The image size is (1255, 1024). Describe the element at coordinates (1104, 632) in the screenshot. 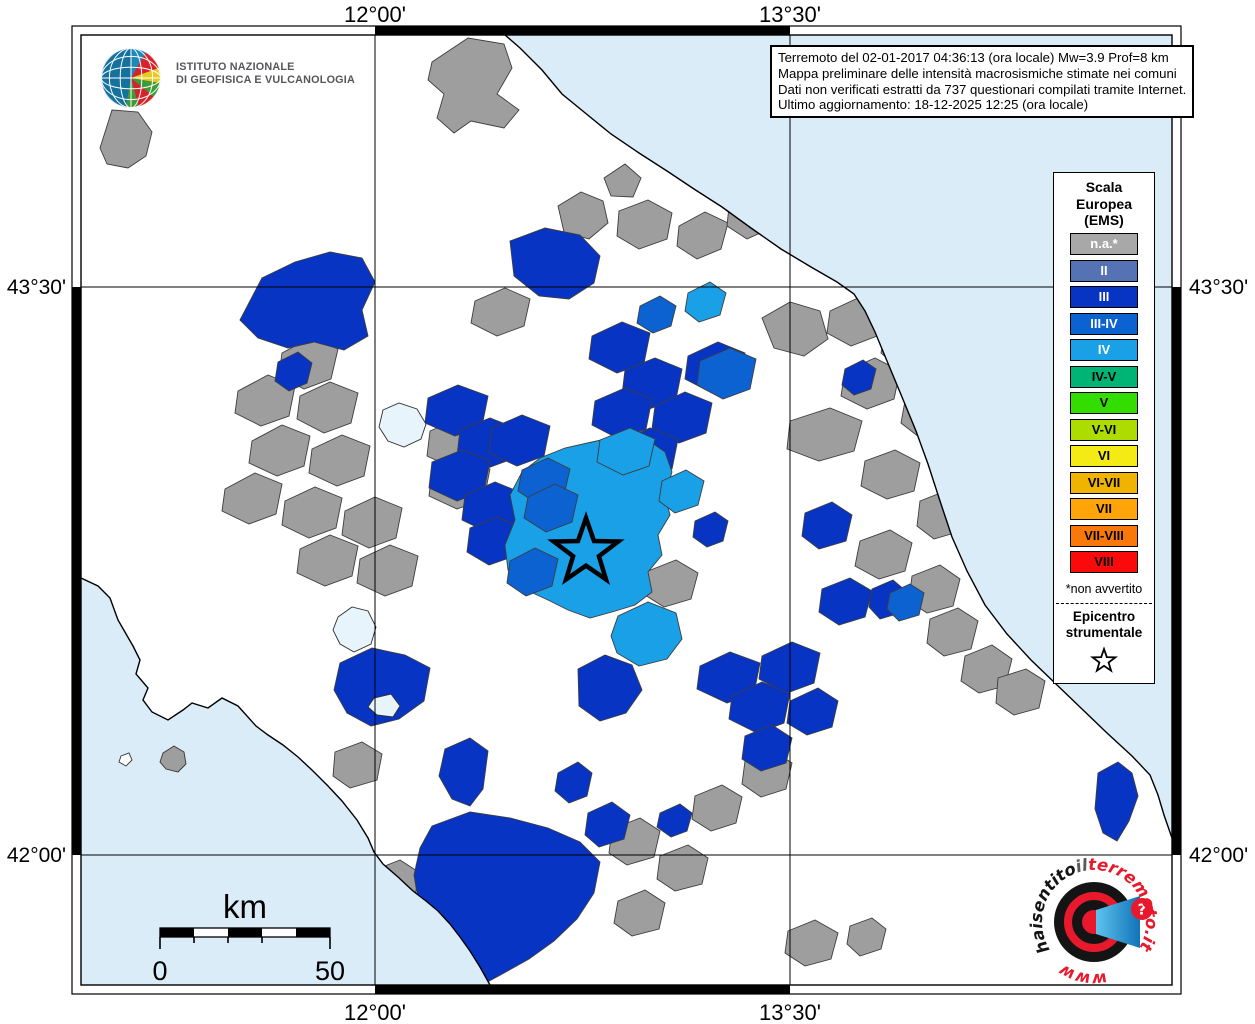

I see `legend-epicenter-label: strumentale` at that location.